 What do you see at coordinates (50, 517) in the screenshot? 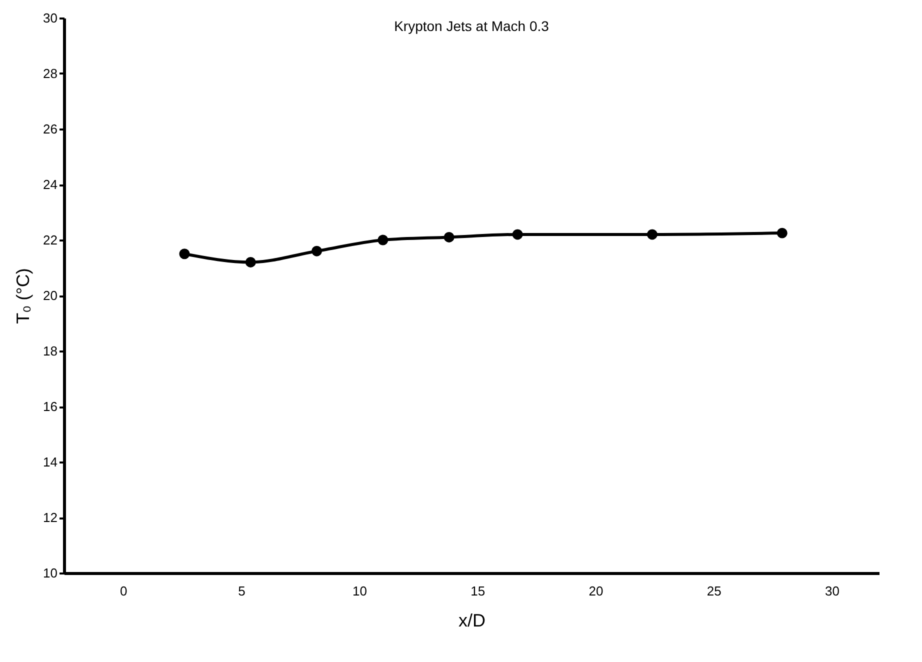
I see `y-tick-label: 12` at bounding box center [50, 517].